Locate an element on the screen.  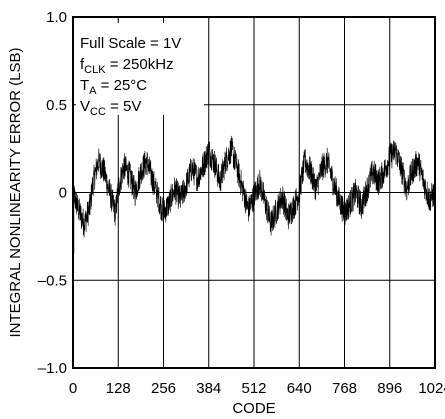
y-tick-label: 0 is located at coordinates (63, 193).